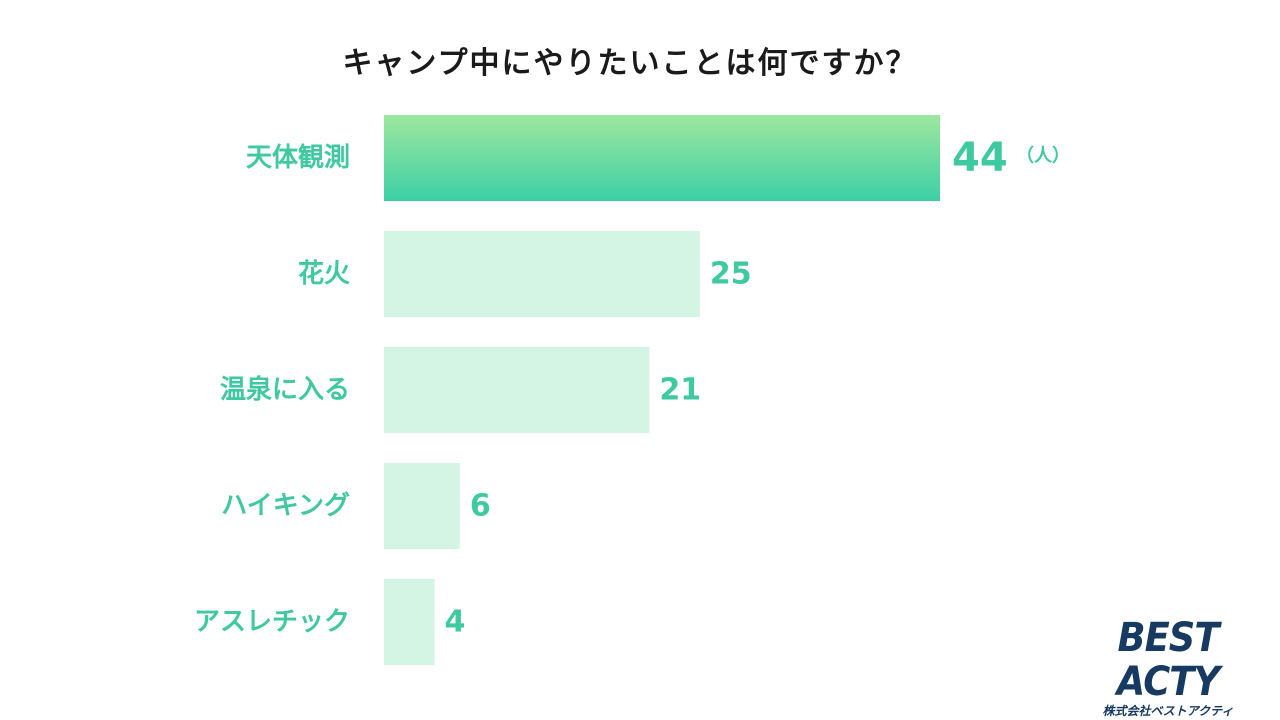 This screenshot has height=720, width=1280. What do you see at coordinates (480, 506) in the screenshot?
I see `value-label-4: 6` at bounding box center [480, 506].